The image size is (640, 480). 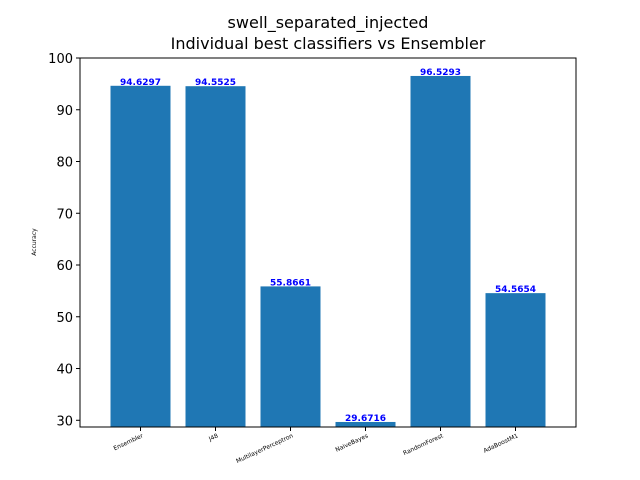 I want to click on data-label-j48: 94.5525, so click(x=215, y=83).